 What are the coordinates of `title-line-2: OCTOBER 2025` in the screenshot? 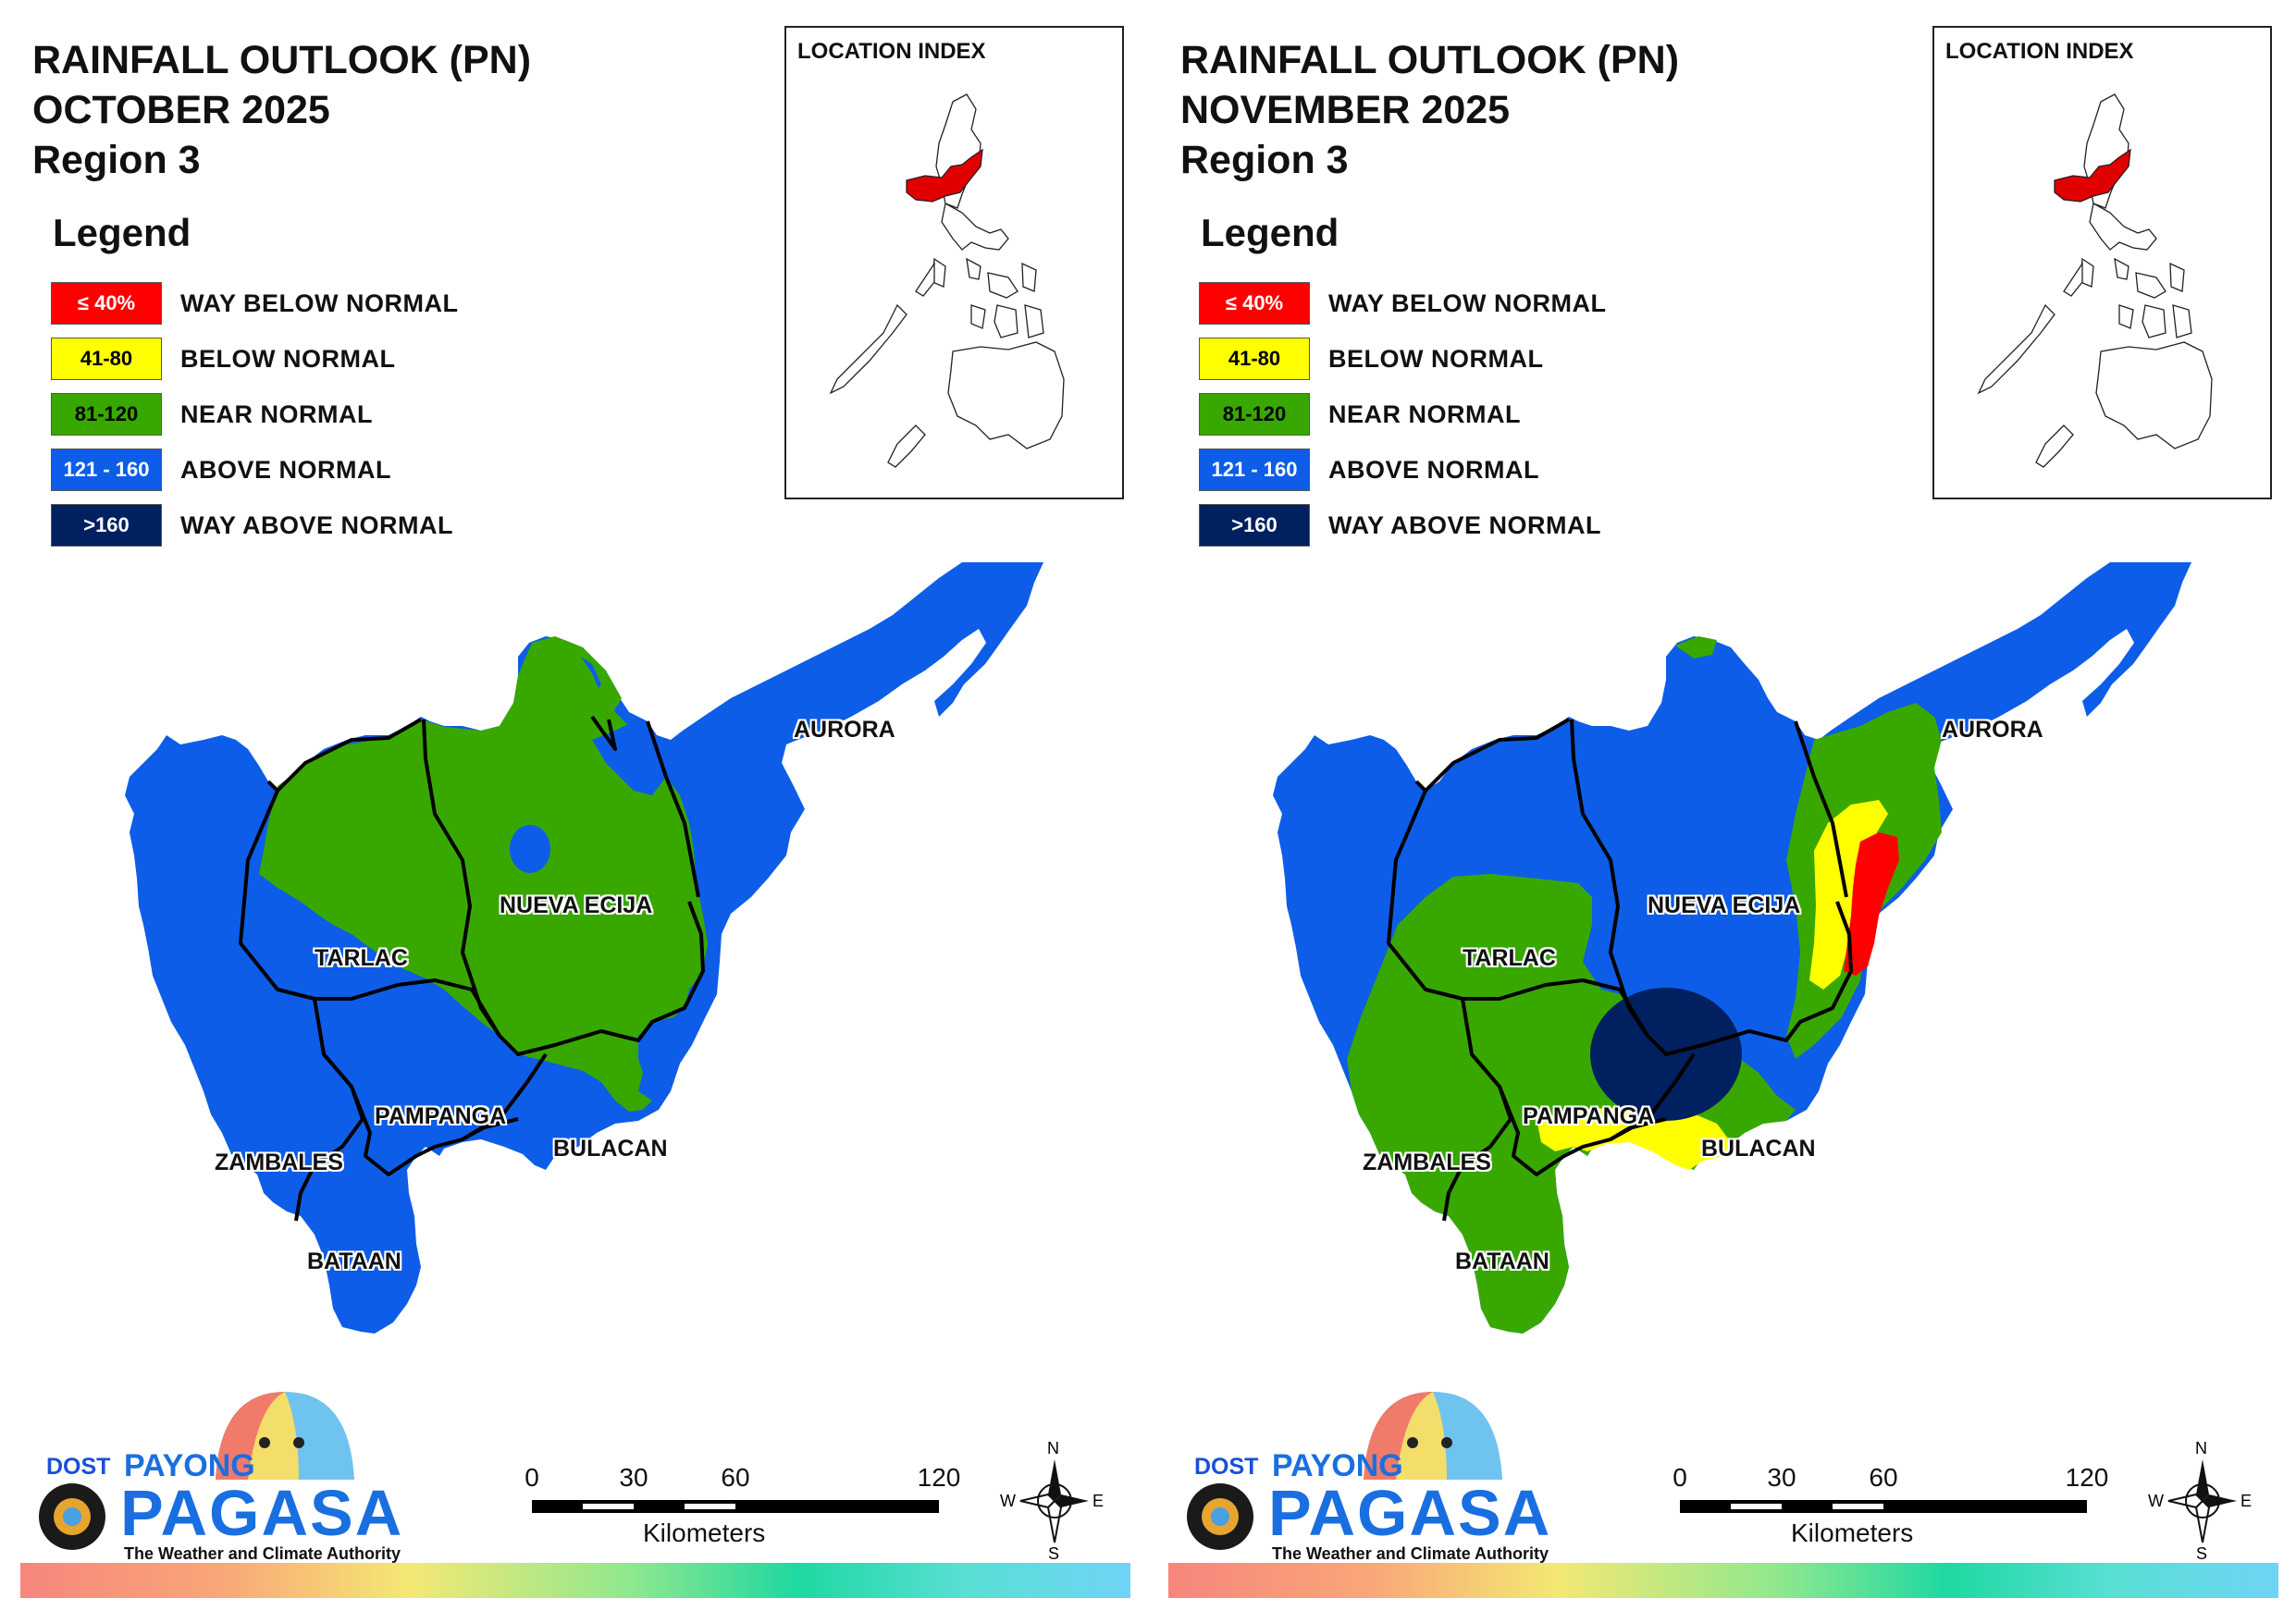 It's located at (181, 110).